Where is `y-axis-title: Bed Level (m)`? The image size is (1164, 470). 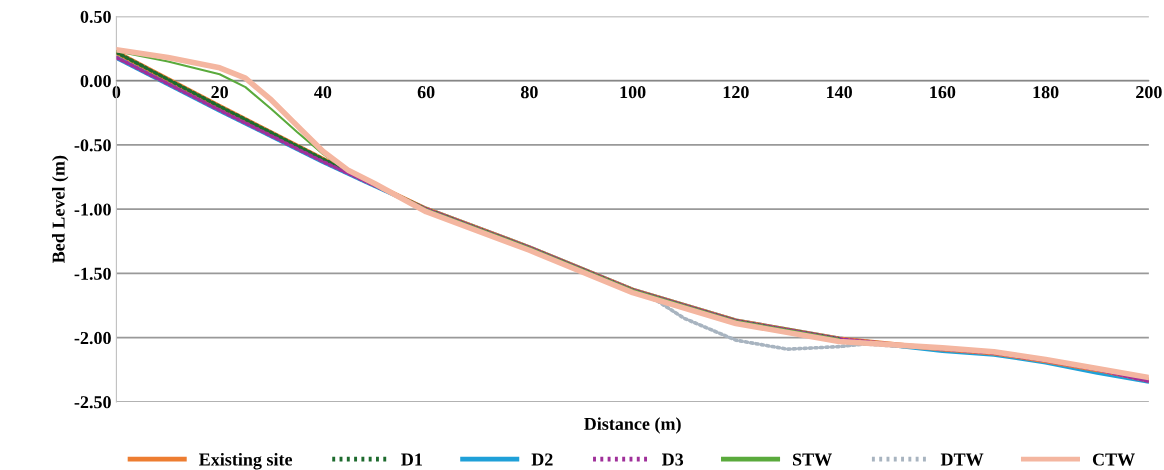
y-axis-title: Bed Level (m) is located at coordinates (60, 209).